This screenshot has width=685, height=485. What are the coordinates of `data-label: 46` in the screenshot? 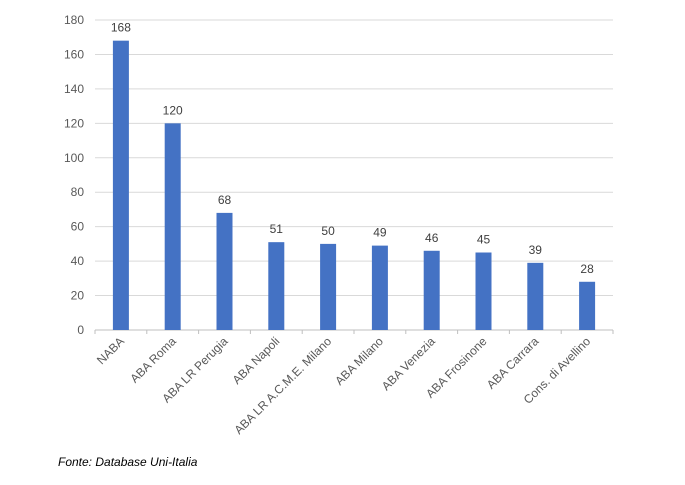 It's located at (432, 238).